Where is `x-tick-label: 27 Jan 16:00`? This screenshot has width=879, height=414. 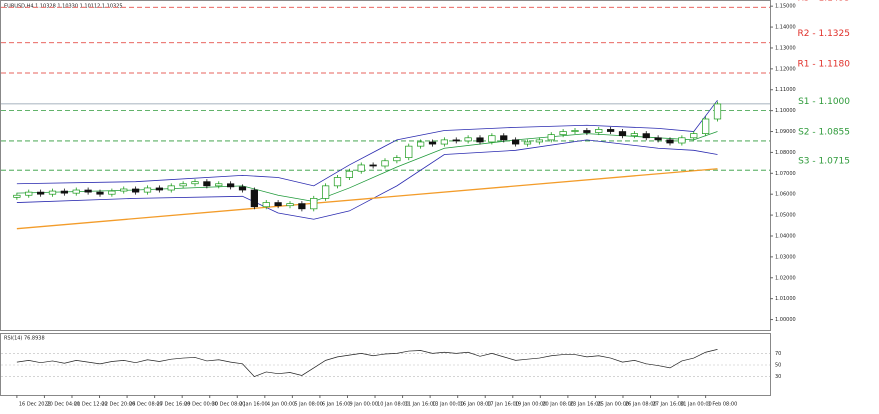
x-tick-label: 27 Jan 16:00 is located at coordinates (669, 405).